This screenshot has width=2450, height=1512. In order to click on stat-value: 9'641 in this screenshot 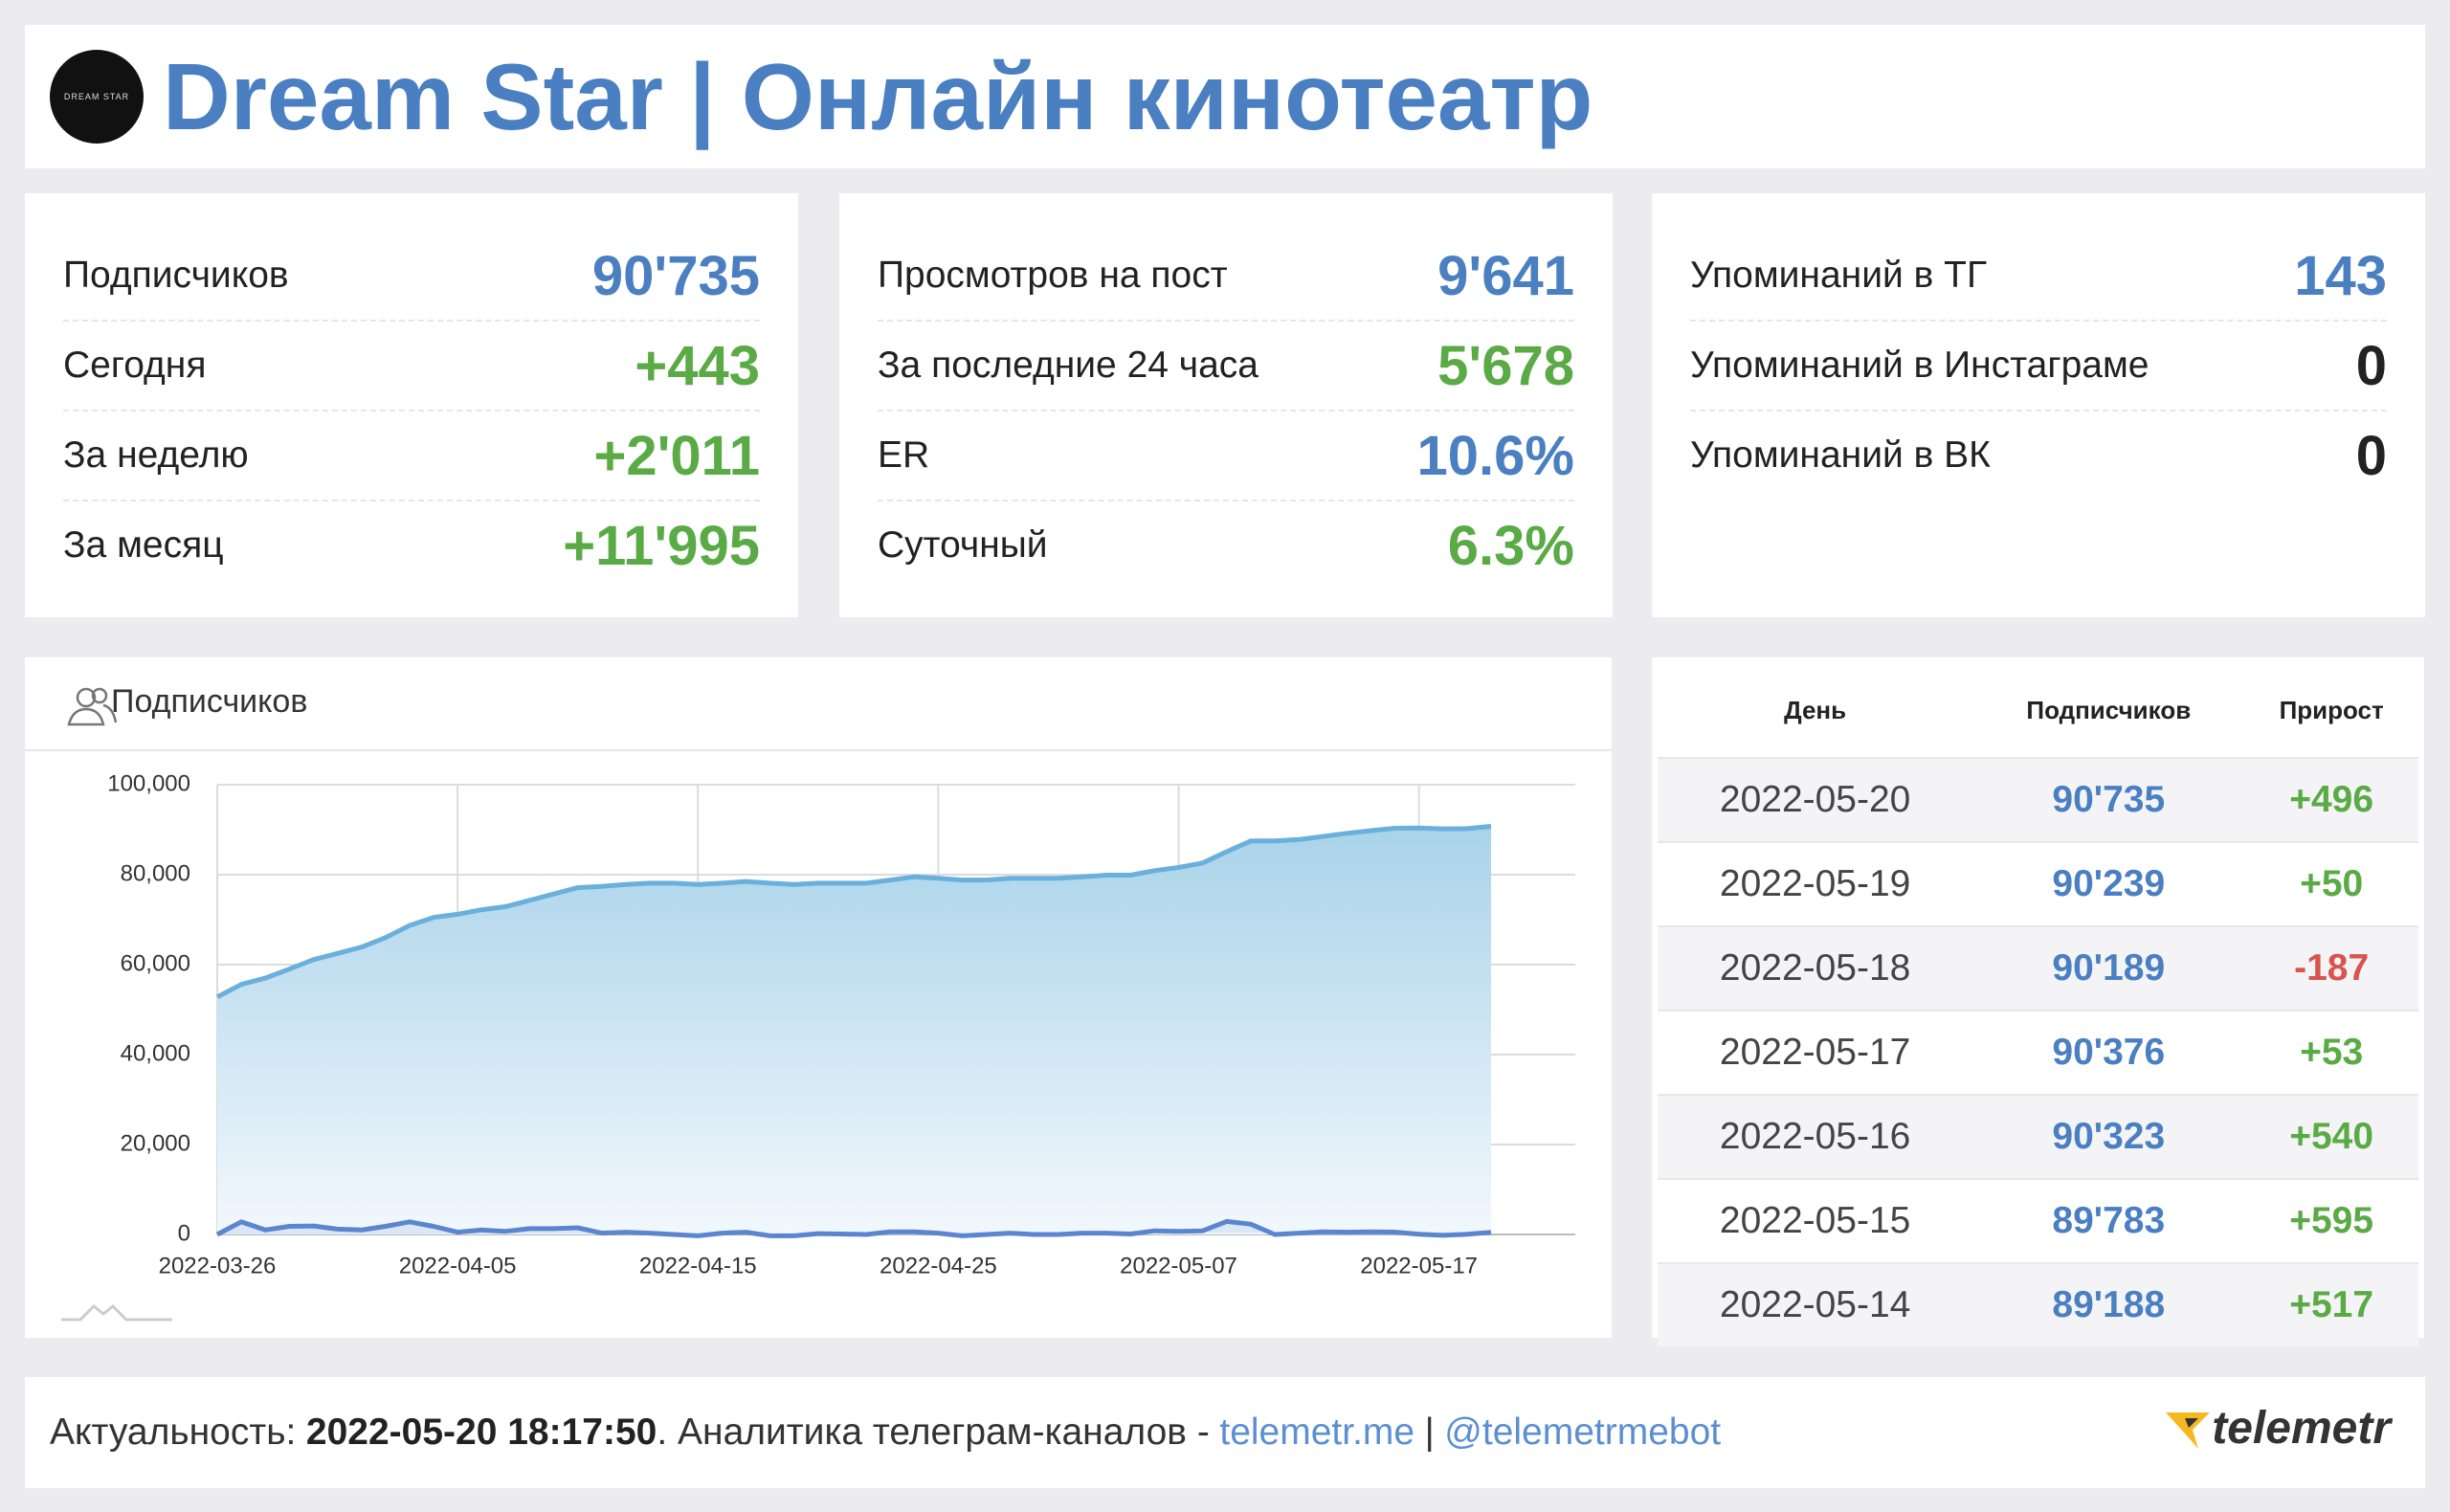, I will do `click(1506, 275)`.